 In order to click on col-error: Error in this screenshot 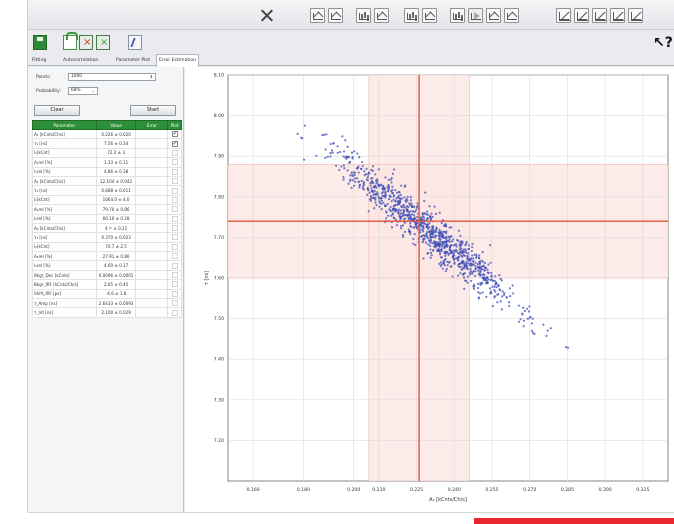, I will do `click(152, 125)`.